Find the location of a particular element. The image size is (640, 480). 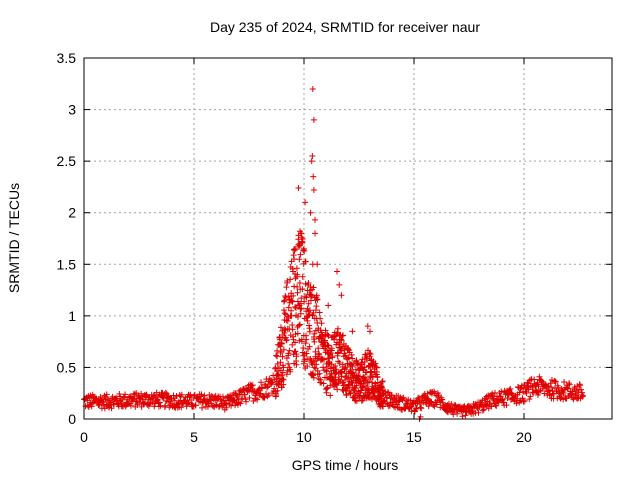

y-tick-label: 2.5 is located at coordinates (67, 161).